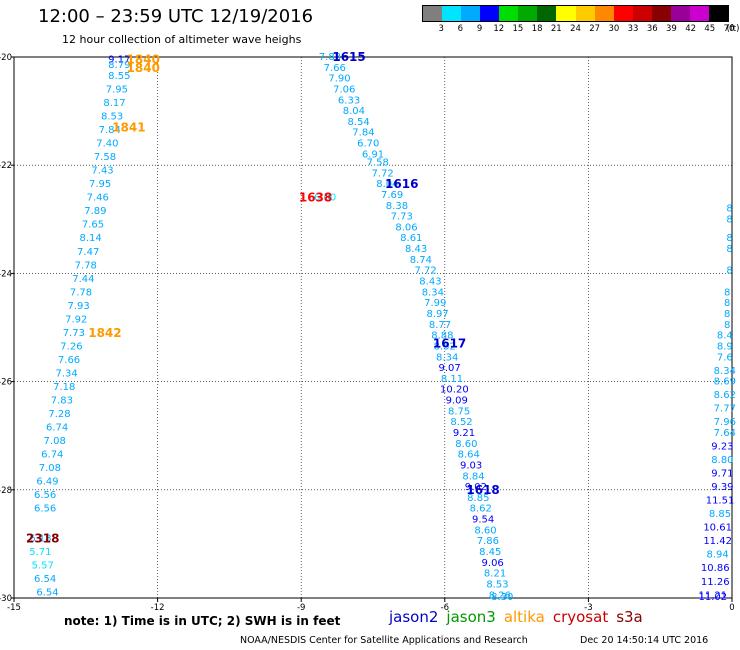  What do you see at coordinates (580, 20) in the screenshot?
I see `colorbar: 3 6 9 12 15 18 21 24 27 30 33 36 39 42 45 70 (ft)` at bounding box center [580, 20].